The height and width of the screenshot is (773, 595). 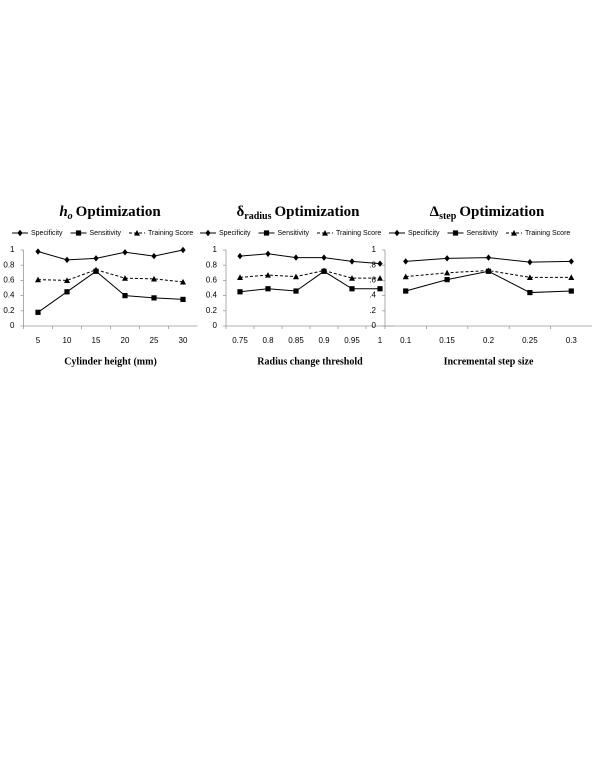 I want to click on y-tick-label: 1, so click(x=215, y=249).